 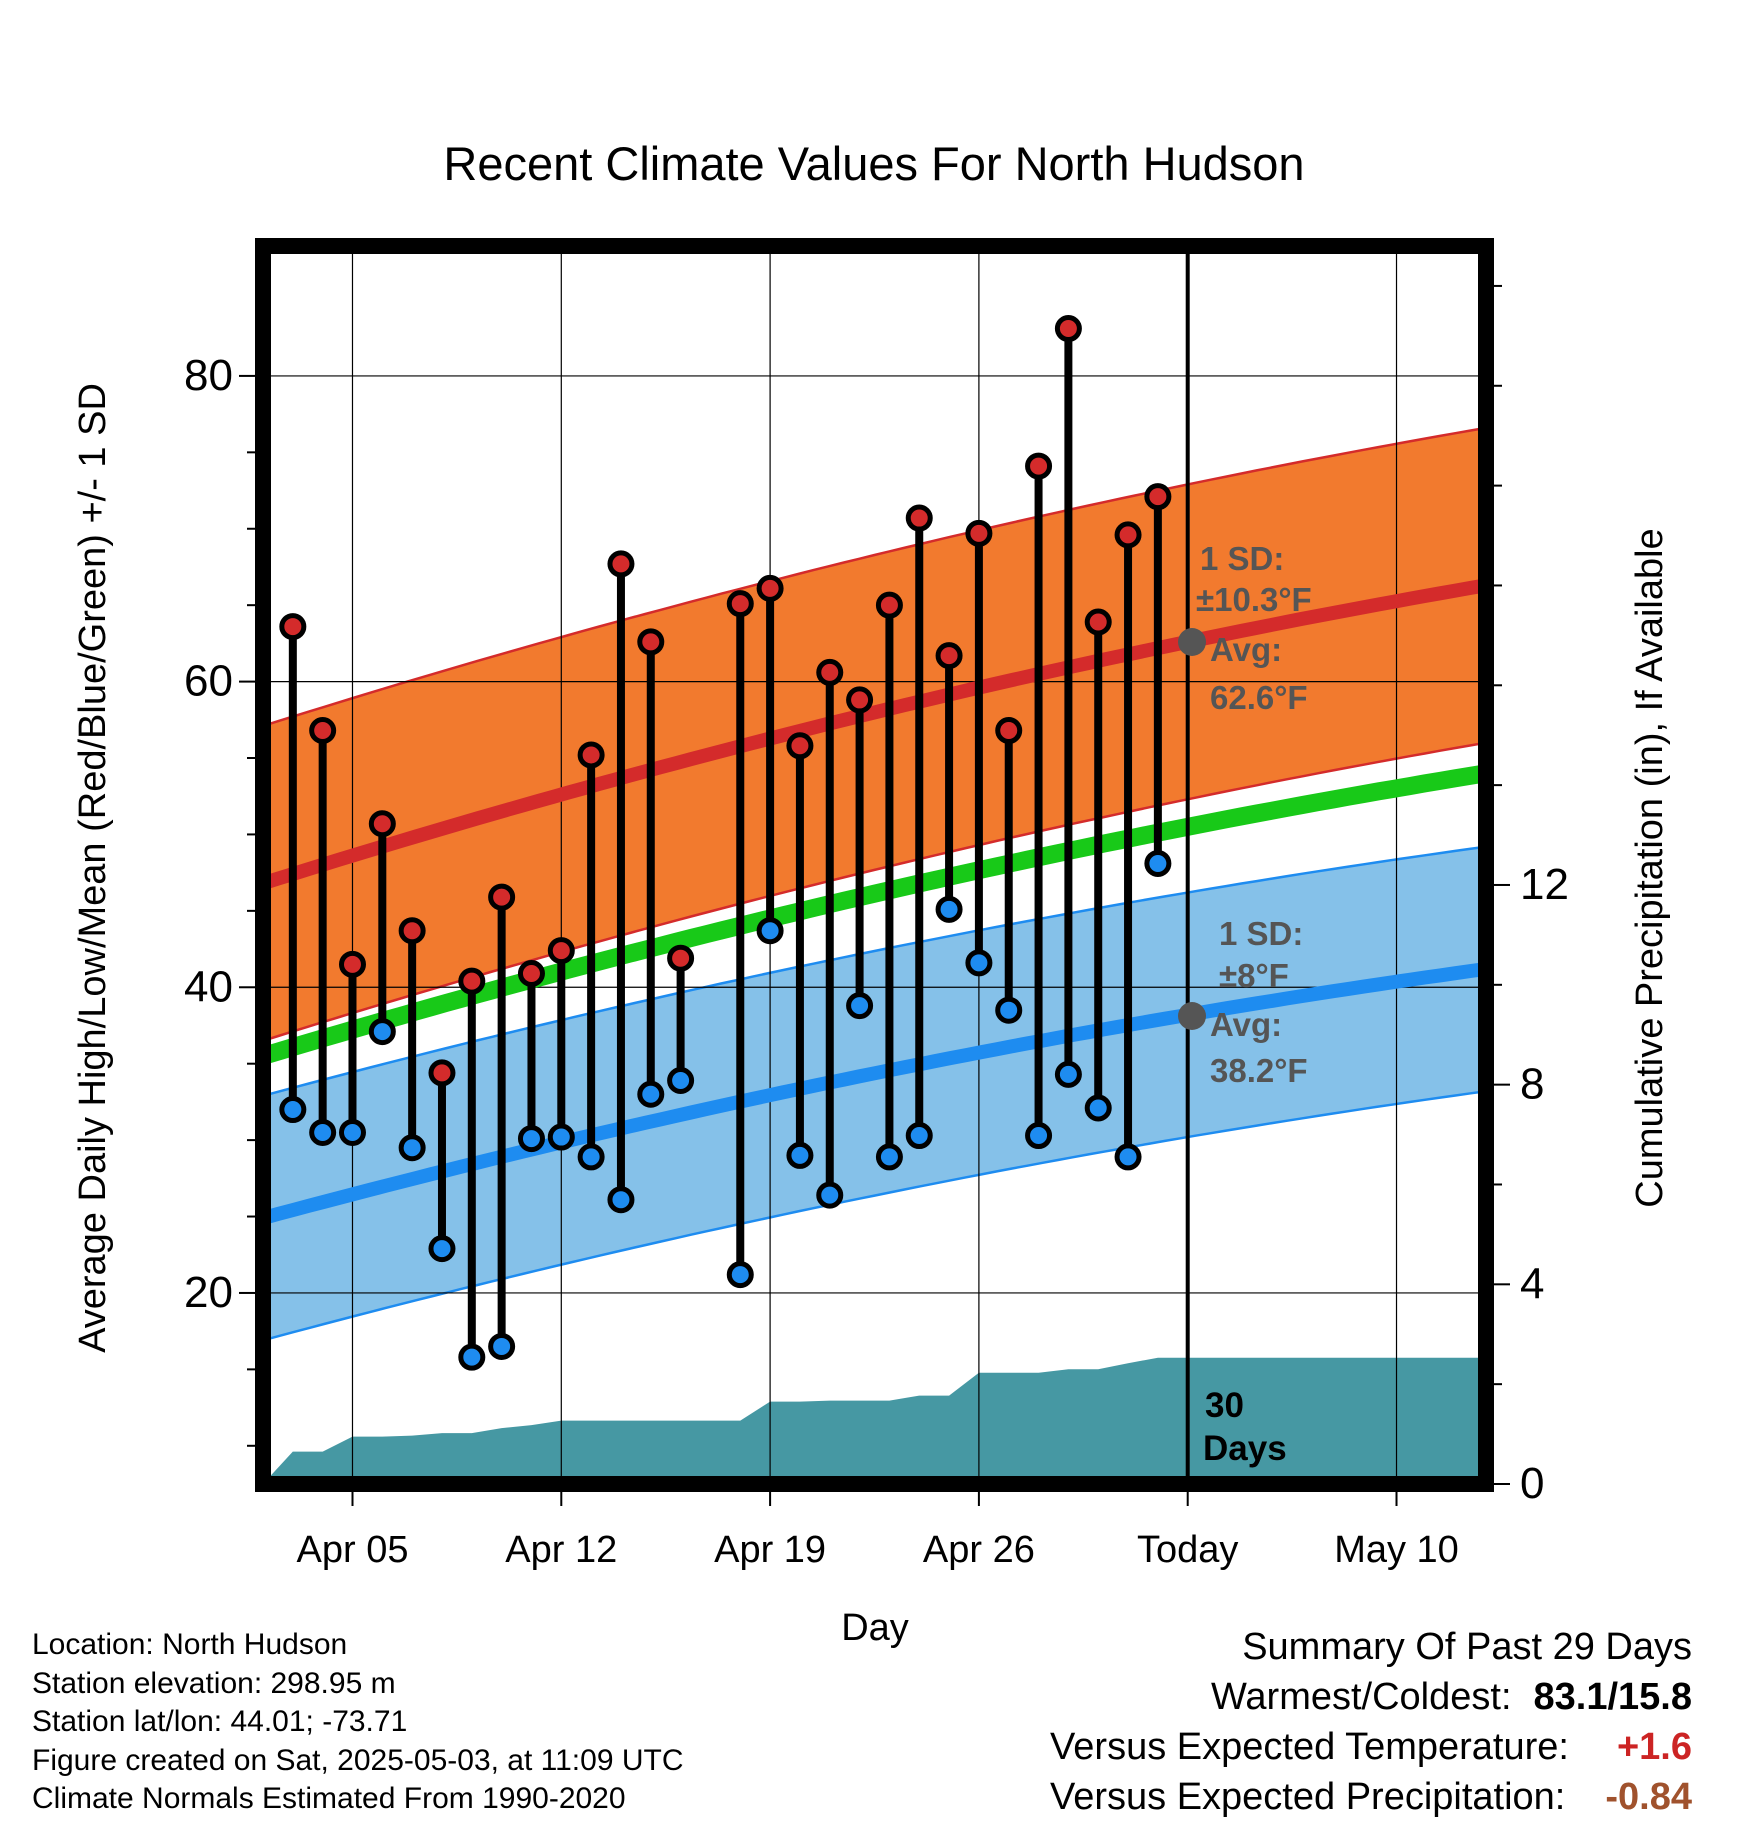 I want to click on y2-tick-label: 0, so click(x=1532, y=1483).